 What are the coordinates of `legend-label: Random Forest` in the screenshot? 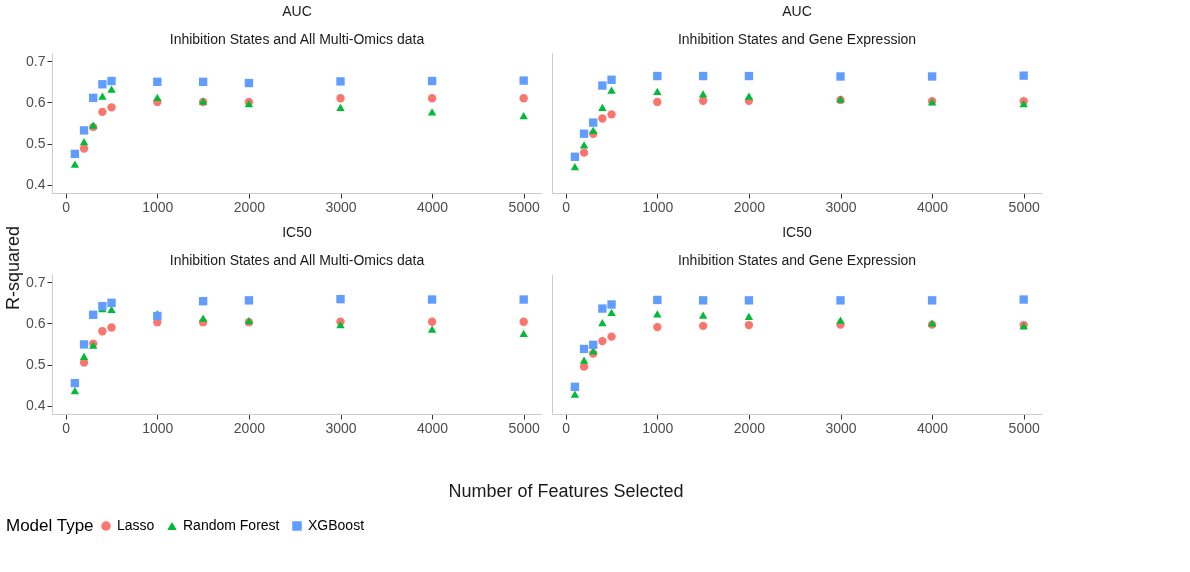 It's located at (231, 525).